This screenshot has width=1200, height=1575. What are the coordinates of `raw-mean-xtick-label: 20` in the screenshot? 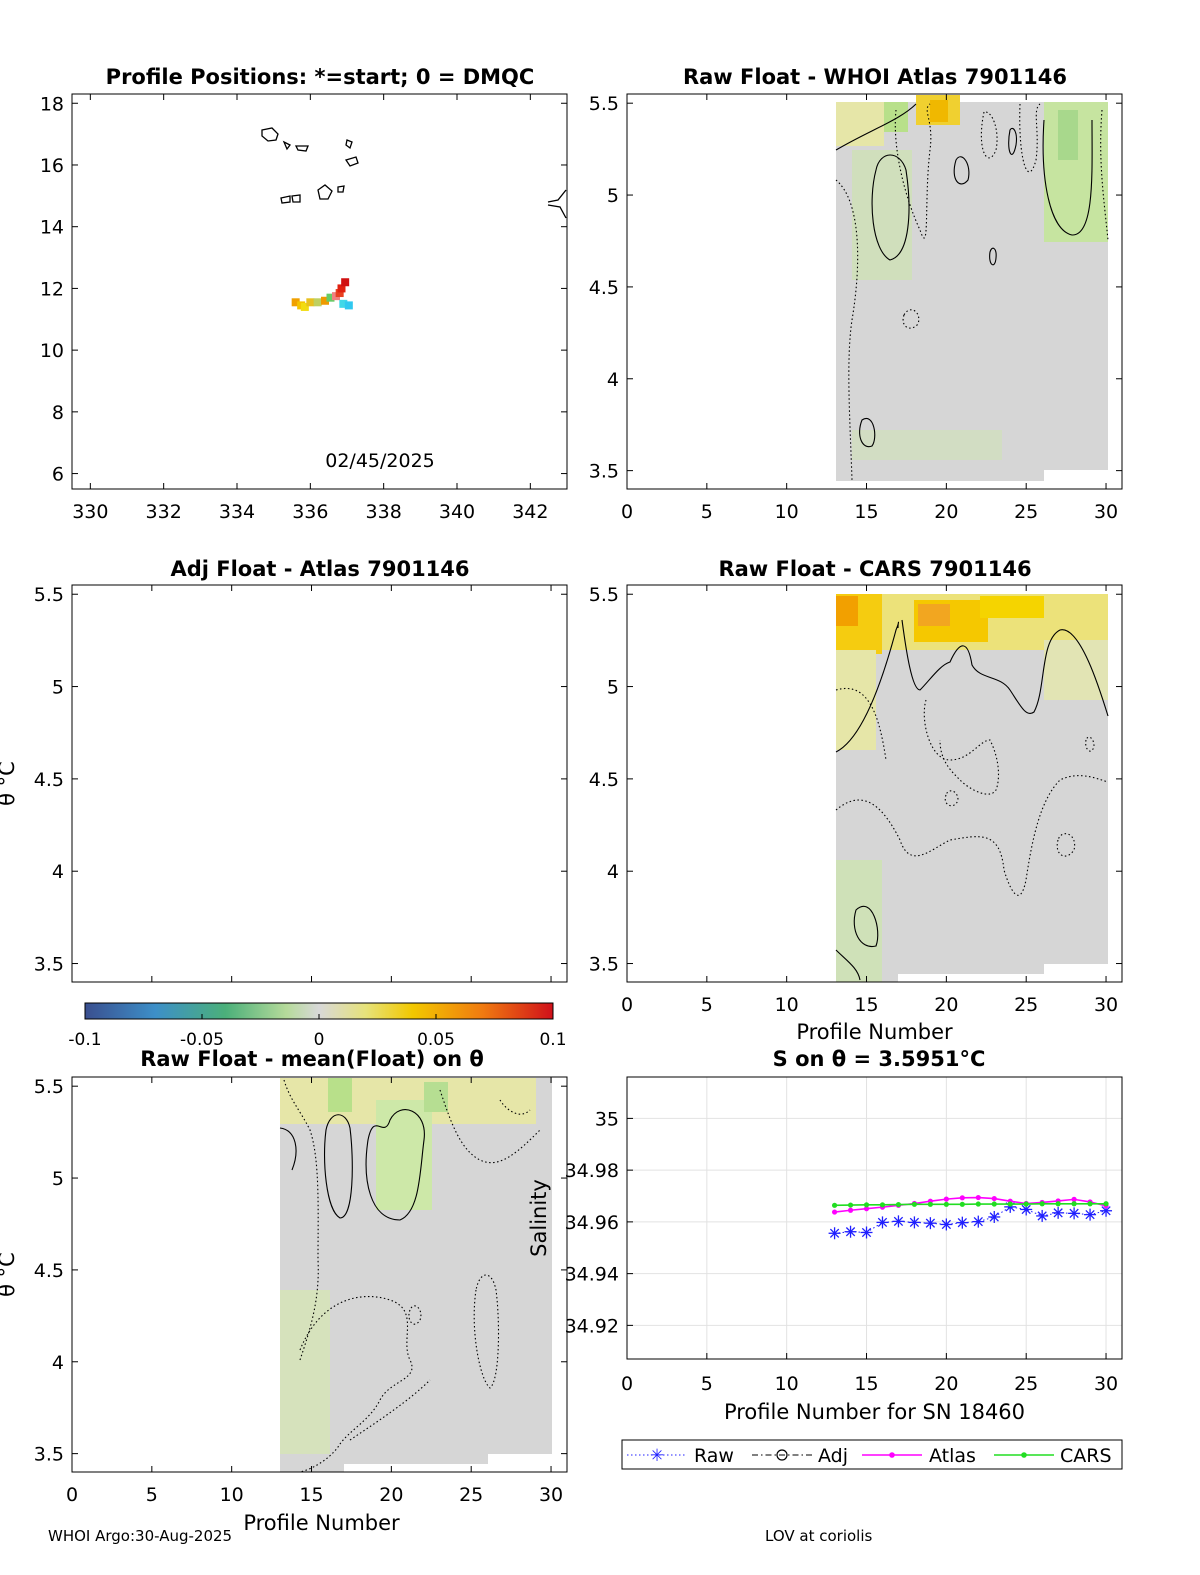 It's located at (391, 1495).